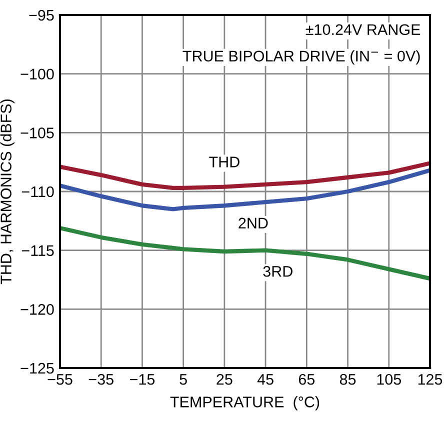 This screenshot has width=445, height=436. I want to click on x-tick-label: −35, so click(101, 379).